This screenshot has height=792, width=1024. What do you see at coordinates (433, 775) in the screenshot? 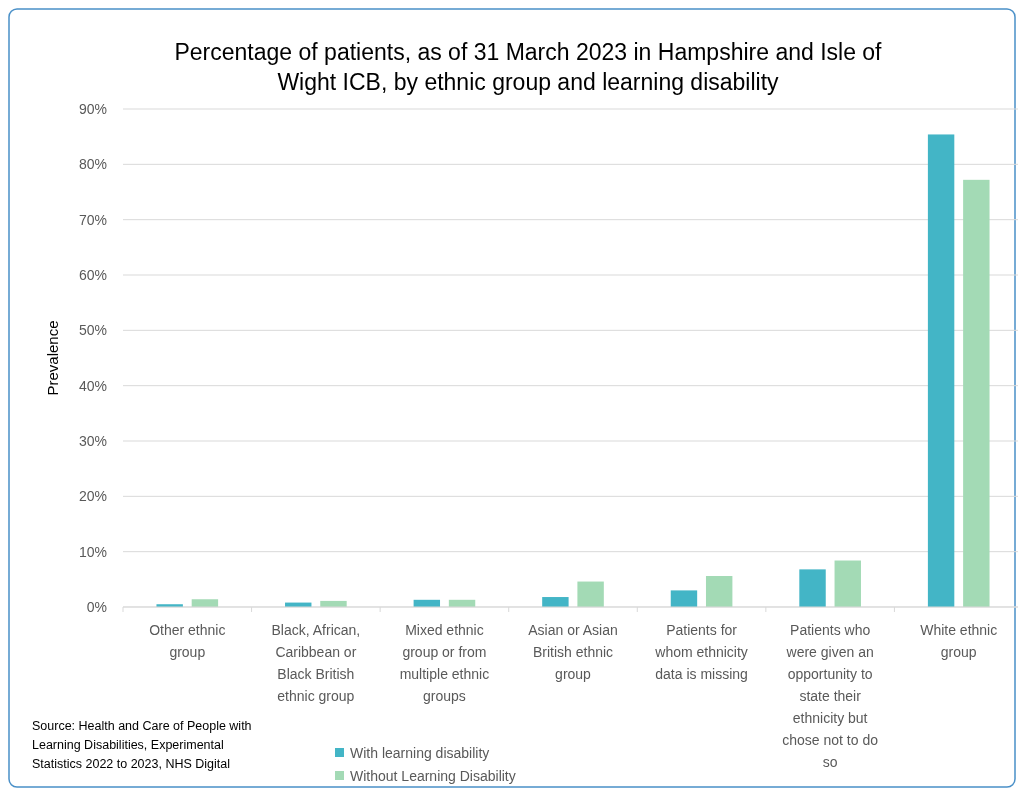
I see `legend-label: Without Learning Disability` at bounding box center [433, 775].